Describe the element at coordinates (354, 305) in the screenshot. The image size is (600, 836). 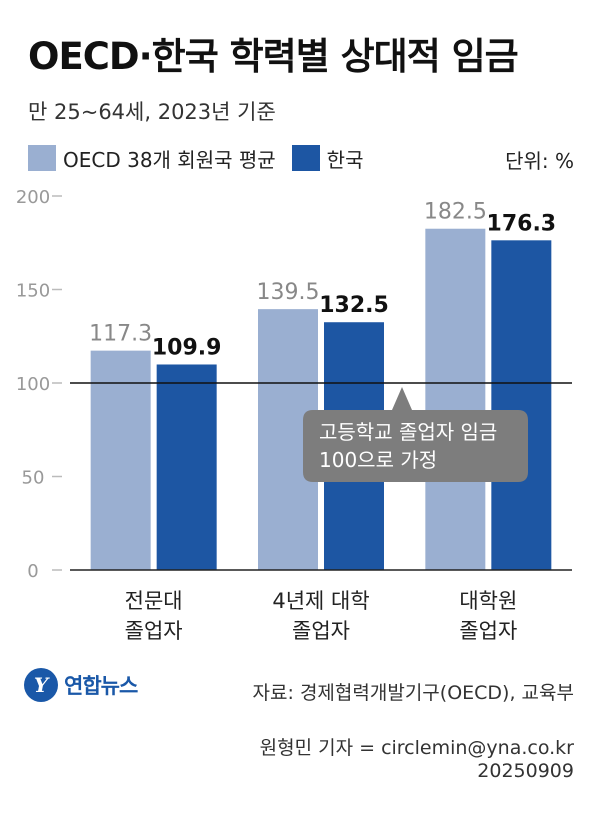
I see `value-label-korea: 132.5` at that location.